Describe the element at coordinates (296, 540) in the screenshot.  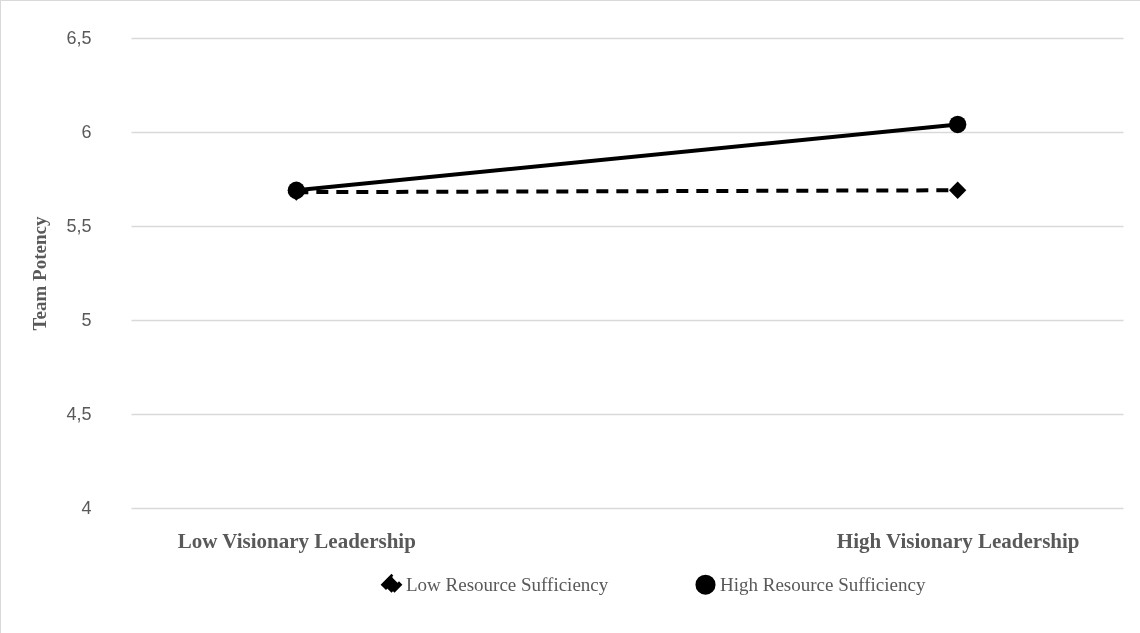
I see `x-tick-label: Low Visionary Leadership` at that location.